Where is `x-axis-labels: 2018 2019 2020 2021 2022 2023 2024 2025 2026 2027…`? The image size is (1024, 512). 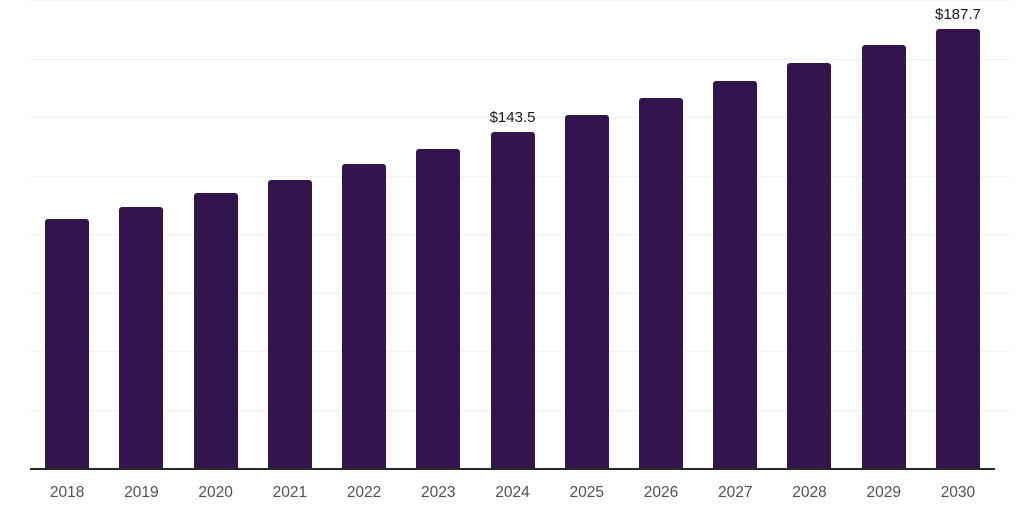 x-axis-labels: 2018 2019 2020 2021 2022 2023 2024 2025 2026 2027… is located at coordinates (512, 492).